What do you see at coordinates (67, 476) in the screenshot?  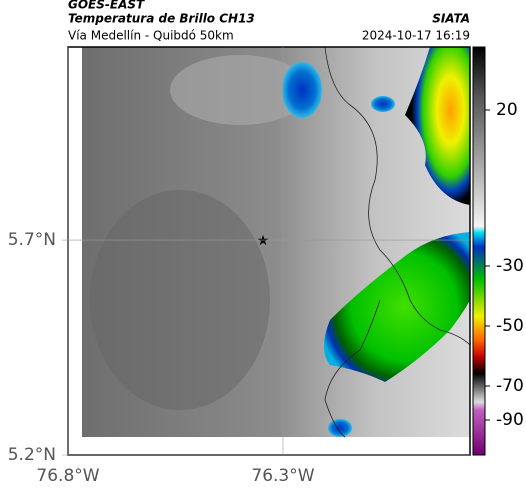 I see `x-tick-label: 76.8°W` at bounding box center [67, 476].